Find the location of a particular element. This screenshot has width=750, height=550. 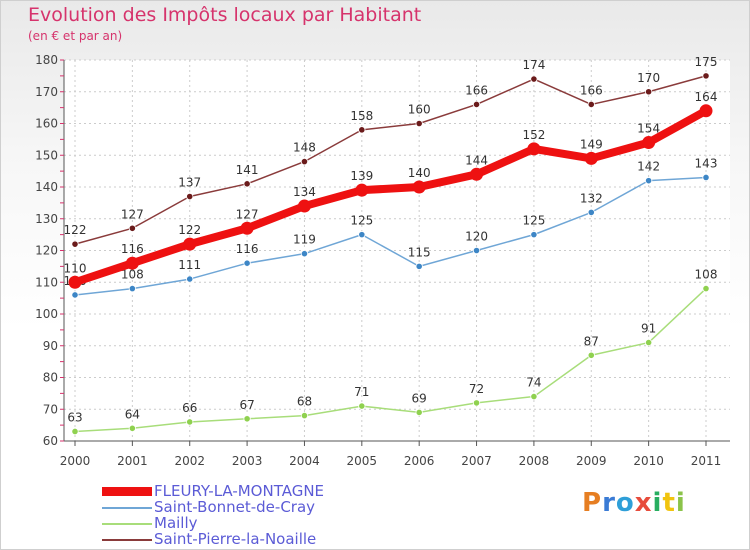

legend-item: Mailly is located at coordinates (252, 523).